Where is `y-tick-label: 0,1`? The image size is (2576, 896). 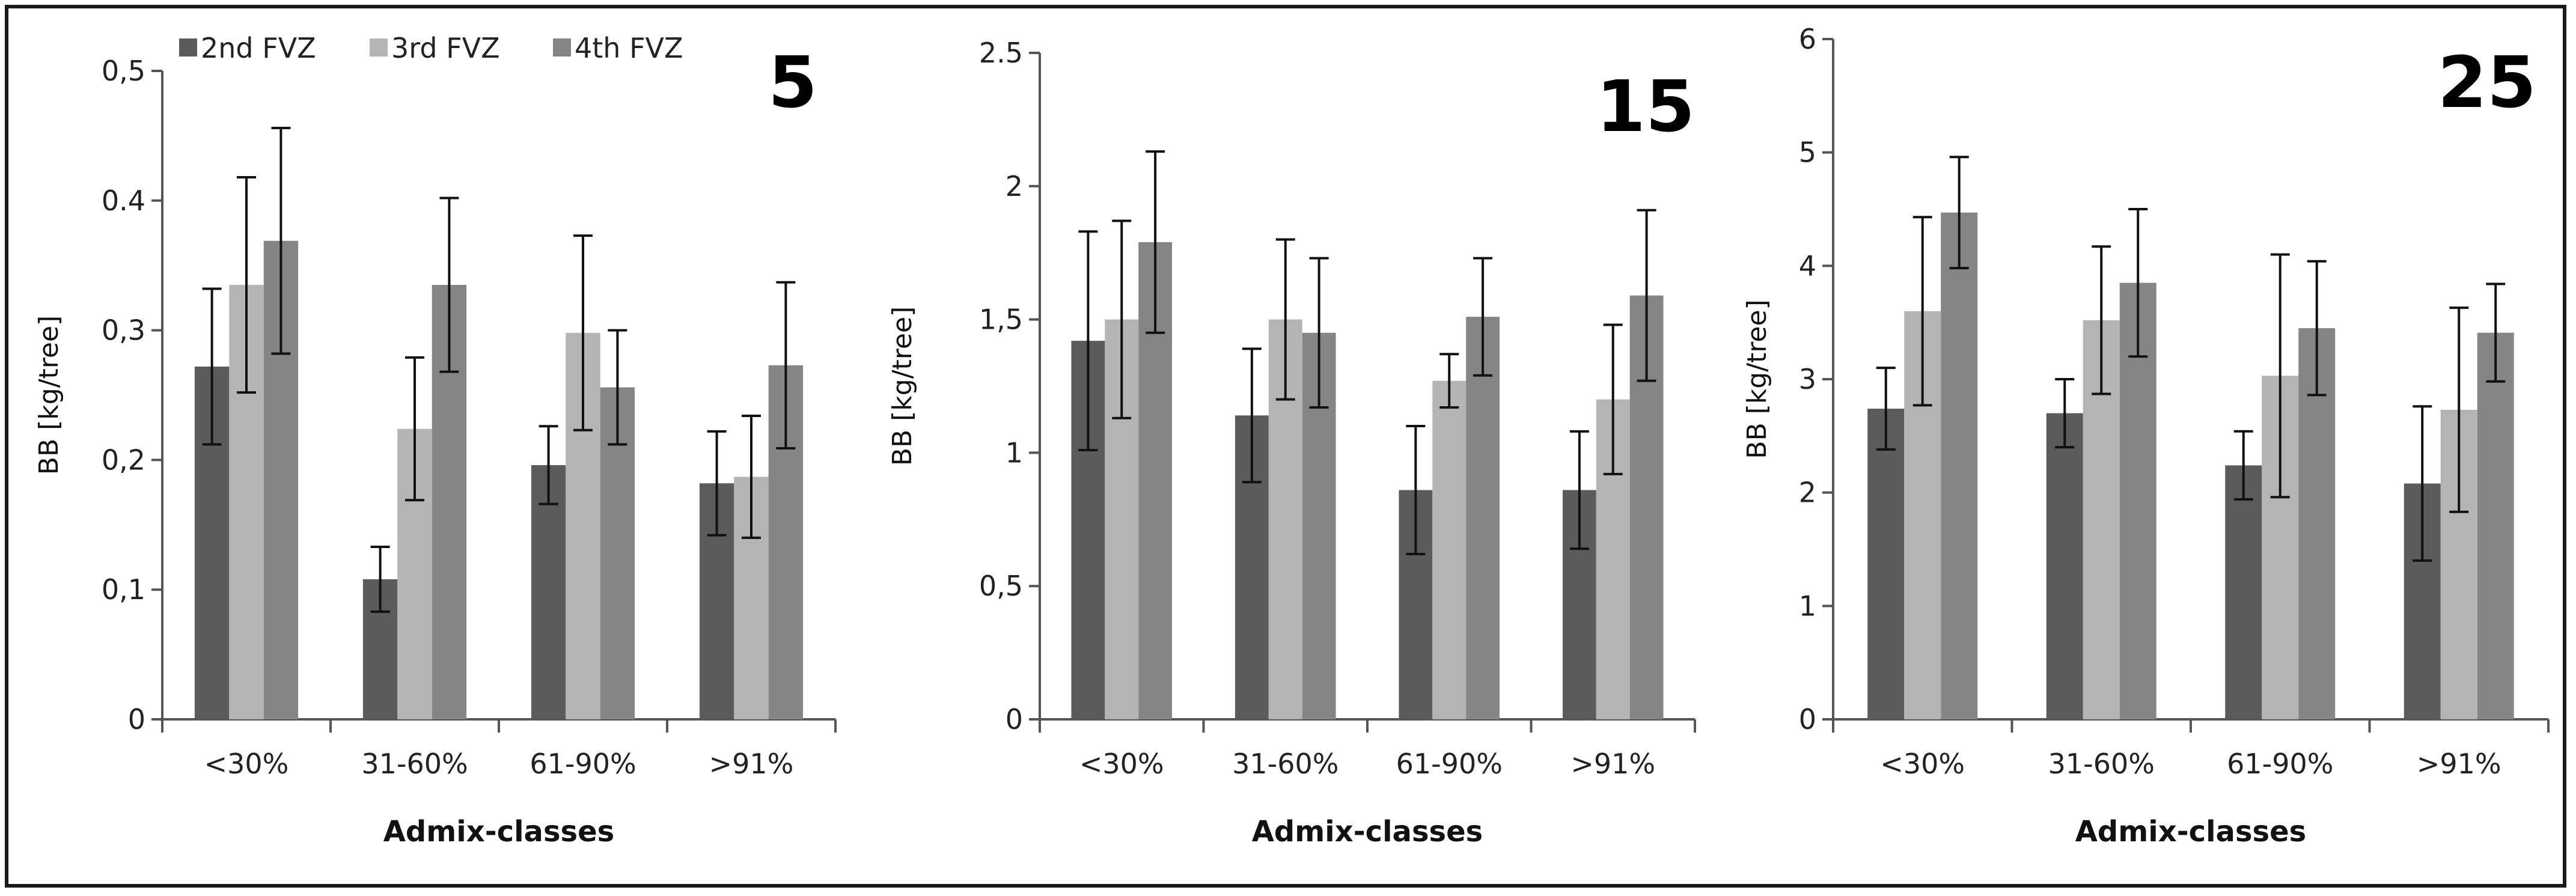
y-tick-label: 0,1 is located at coordinates (123, 589).